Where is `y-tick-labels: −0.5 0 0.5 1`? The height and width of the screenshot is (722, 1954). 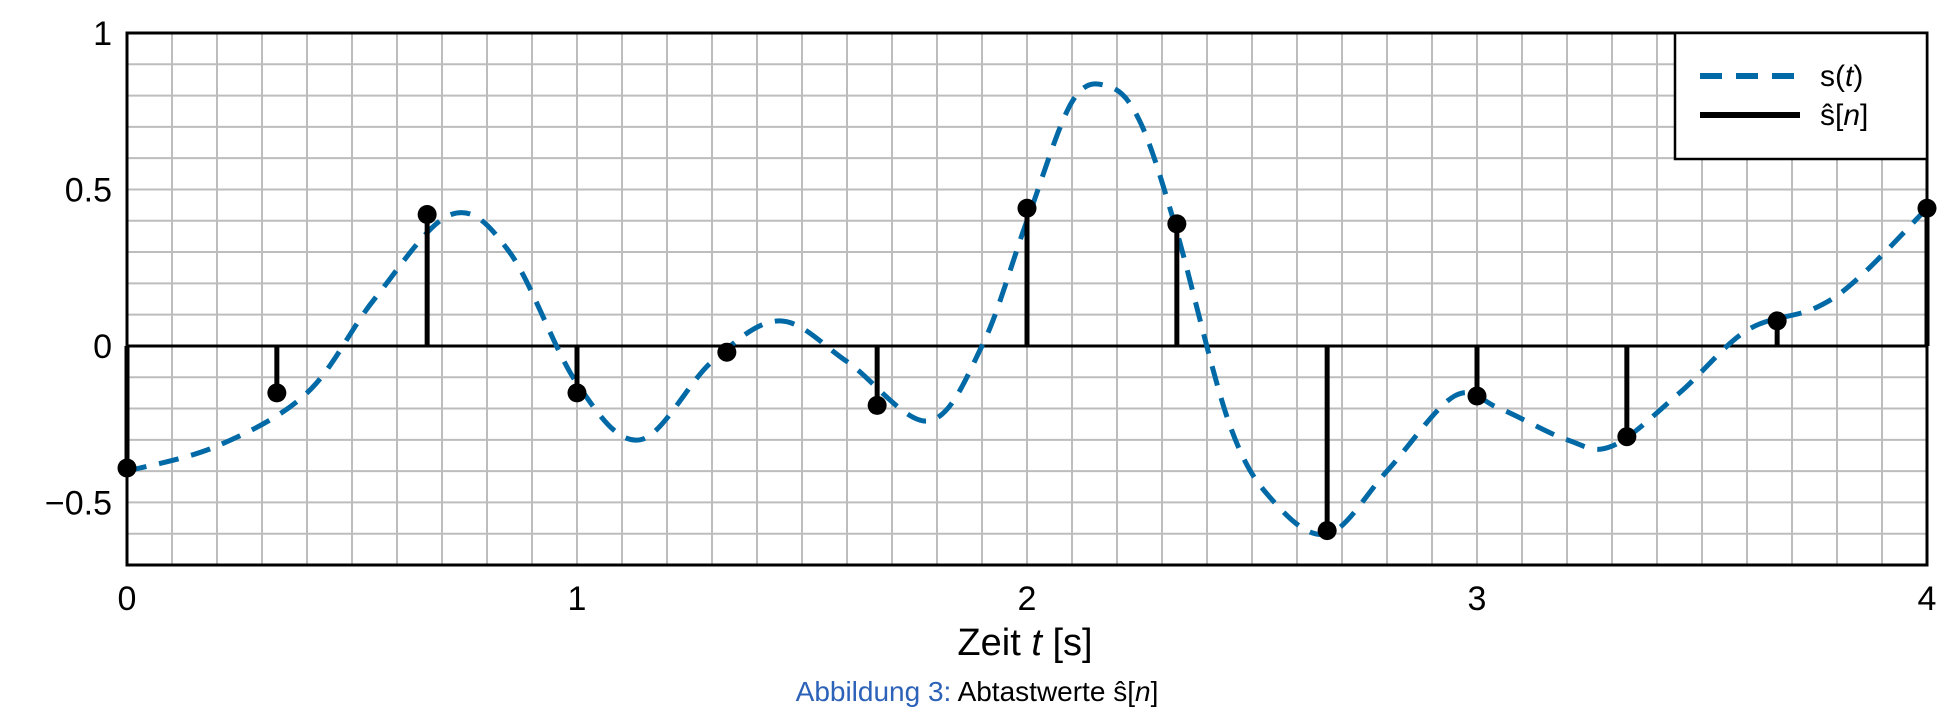
y-tick-labels: −0.5 0 0.5 1 is located at coordinates (78, 268).